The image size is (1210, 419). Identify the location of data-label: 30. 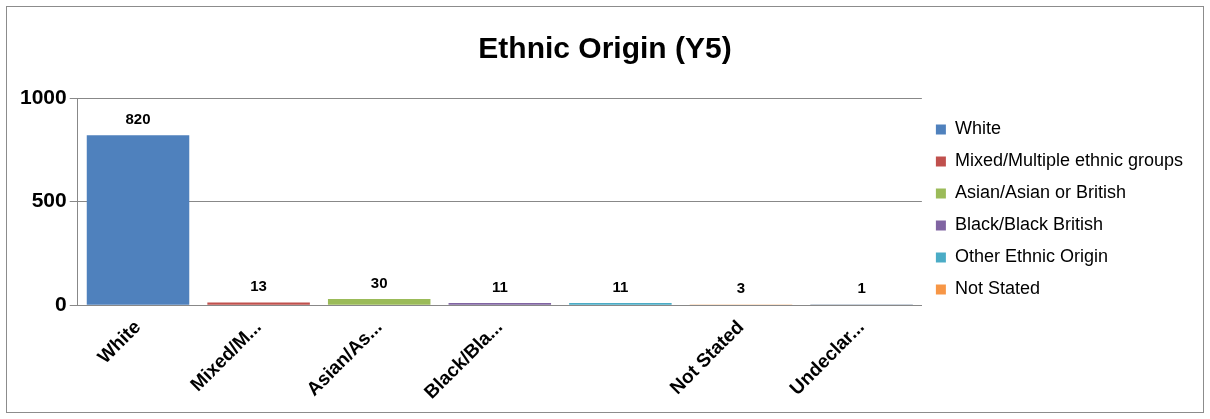
(379, 282).